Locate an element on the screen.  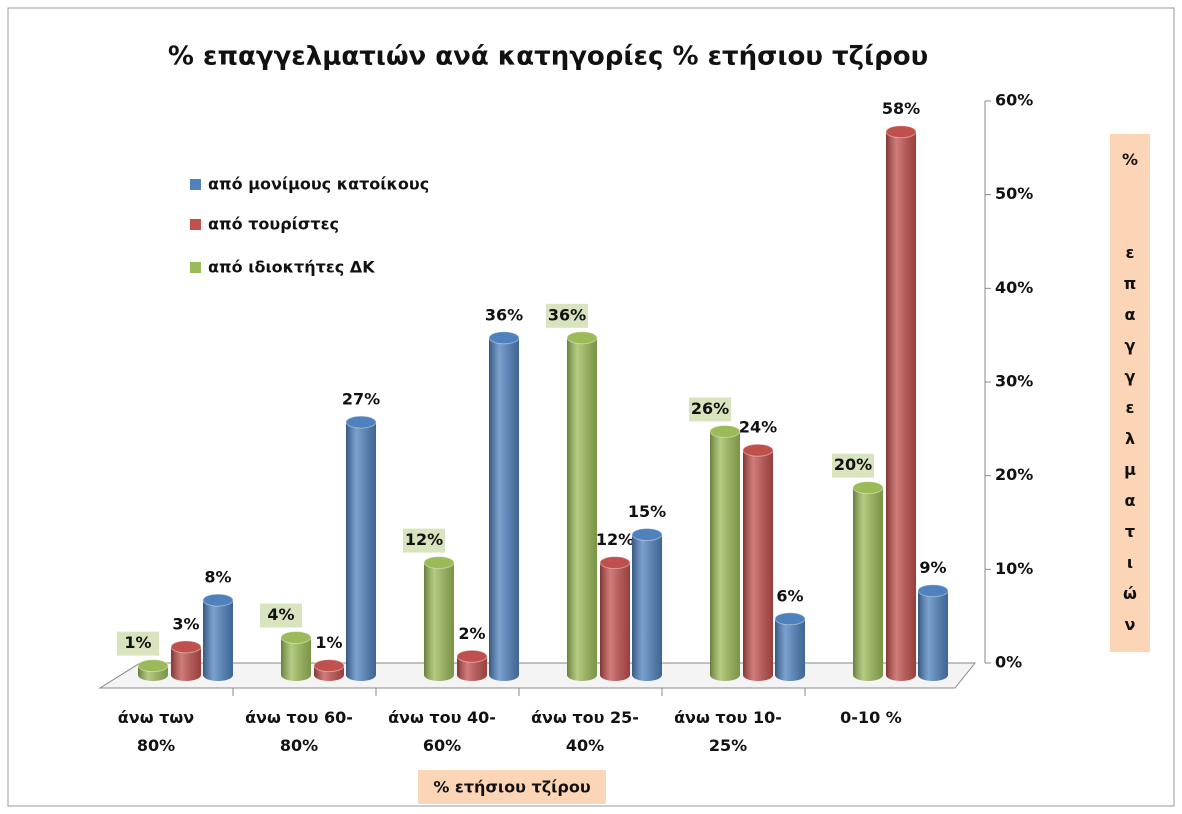
data-label: 4% is located at coordinates (280, 614).